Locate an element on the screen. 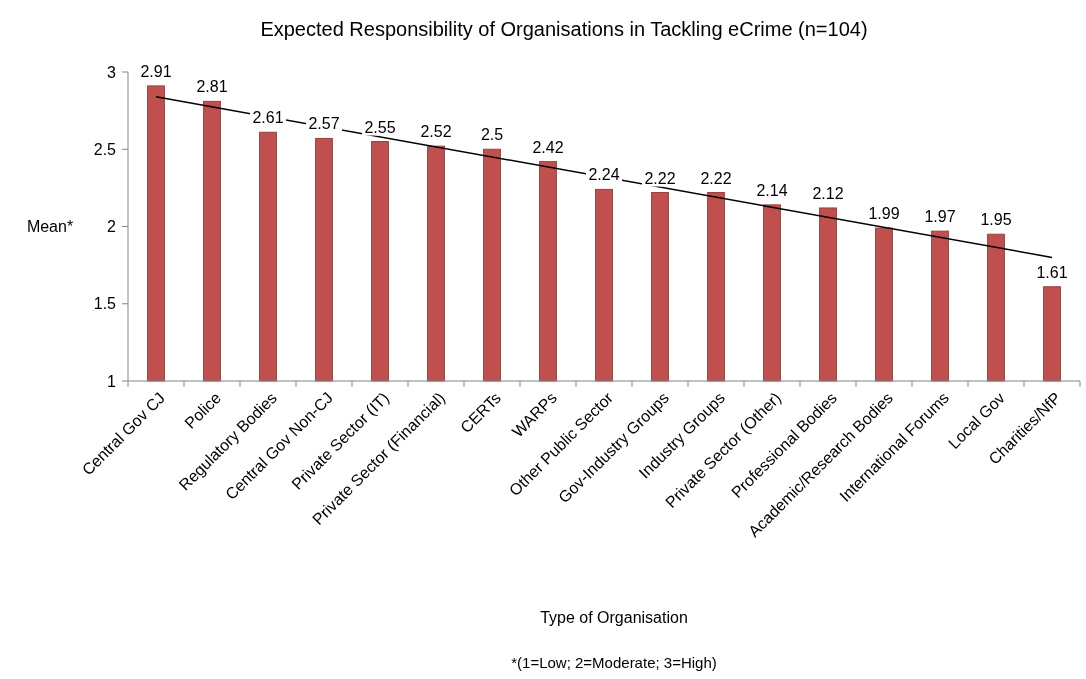 The height and width of the screenshot is (679, 1086). x-axis-title: Type of Organisation is located at coordinates (614, 617).